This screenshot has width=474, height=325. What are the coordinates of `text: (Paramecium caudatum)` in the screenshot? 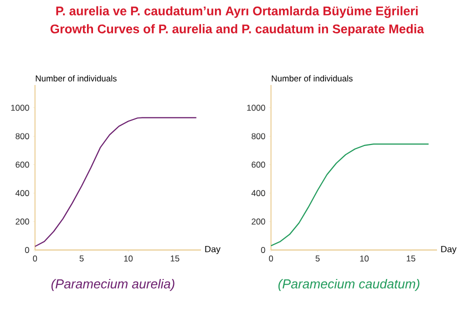 It's located at (349, 285).